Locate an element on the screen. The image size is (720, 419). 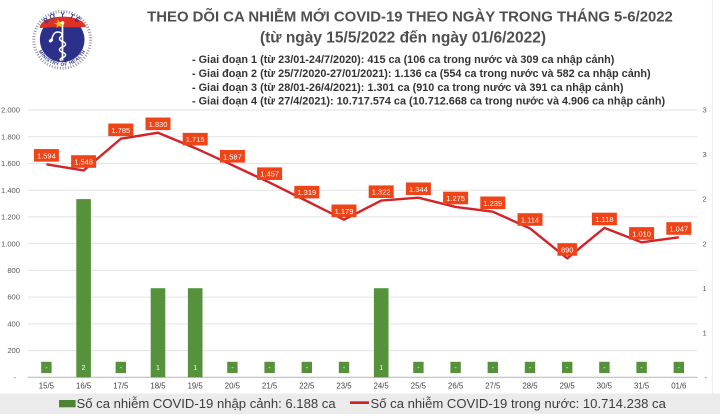
svg-text: 1.594 is located at coordinates (46, 155).